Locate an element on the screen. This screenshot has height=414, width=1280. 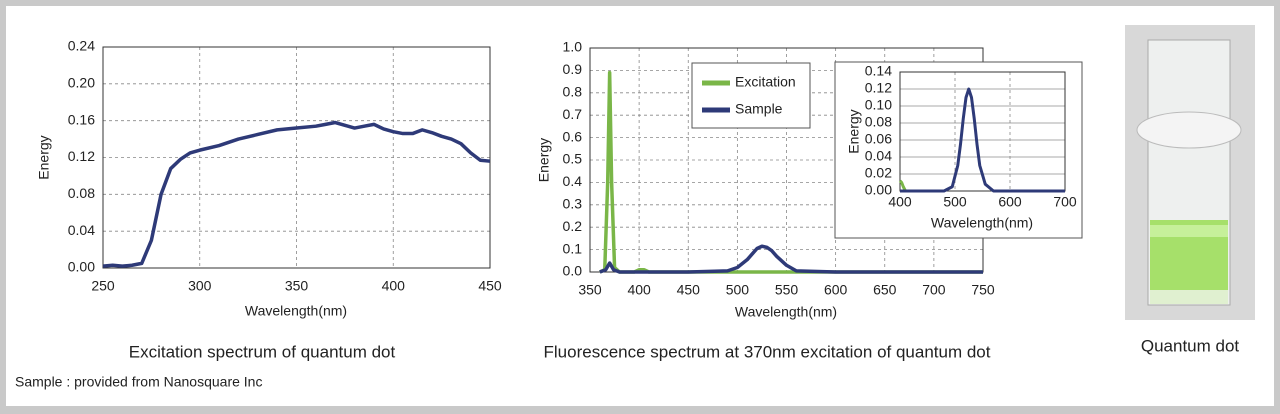
legend is located at coordinates (751, 95).